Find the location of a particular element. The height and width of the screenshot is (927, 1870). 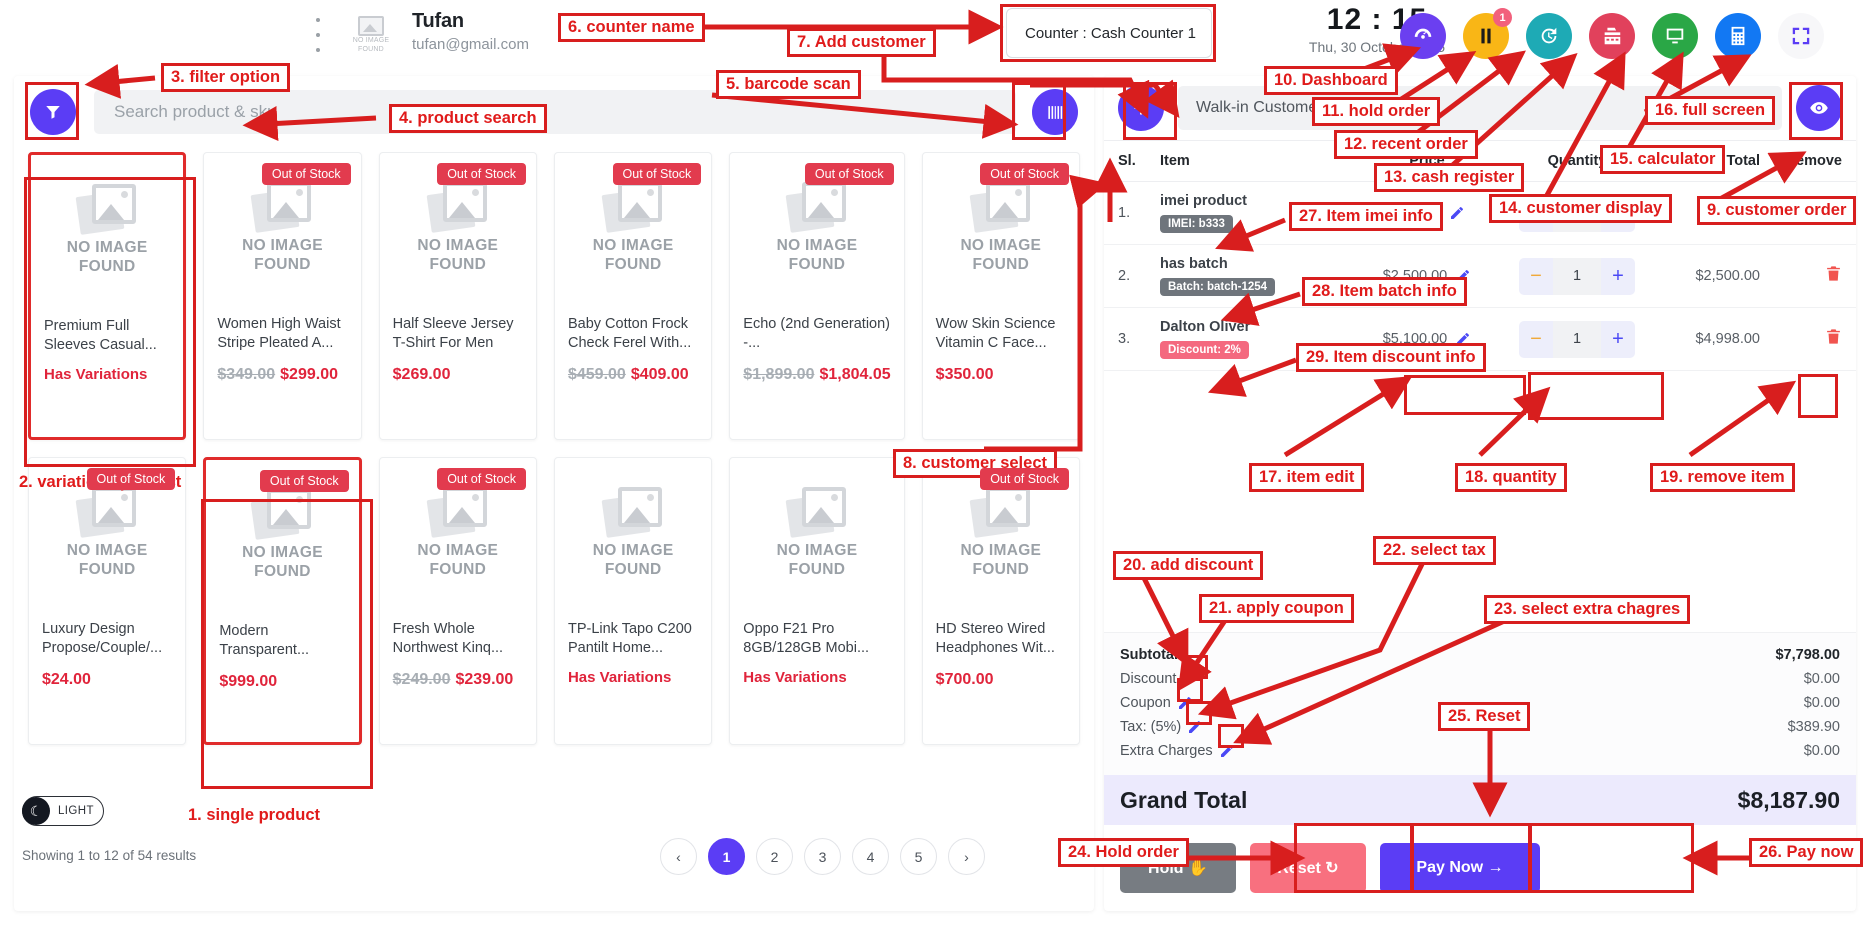

pagination-button: 5 is located at coordinates (918, 856).